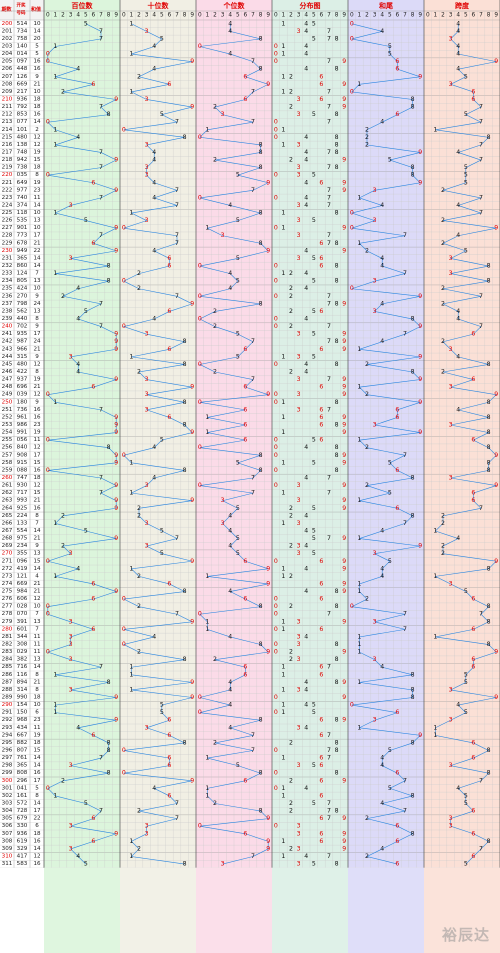 Image resolution: width=500 pixels, height=953 pixels. I want to click on issue-cell: 231, so click(7, 258).